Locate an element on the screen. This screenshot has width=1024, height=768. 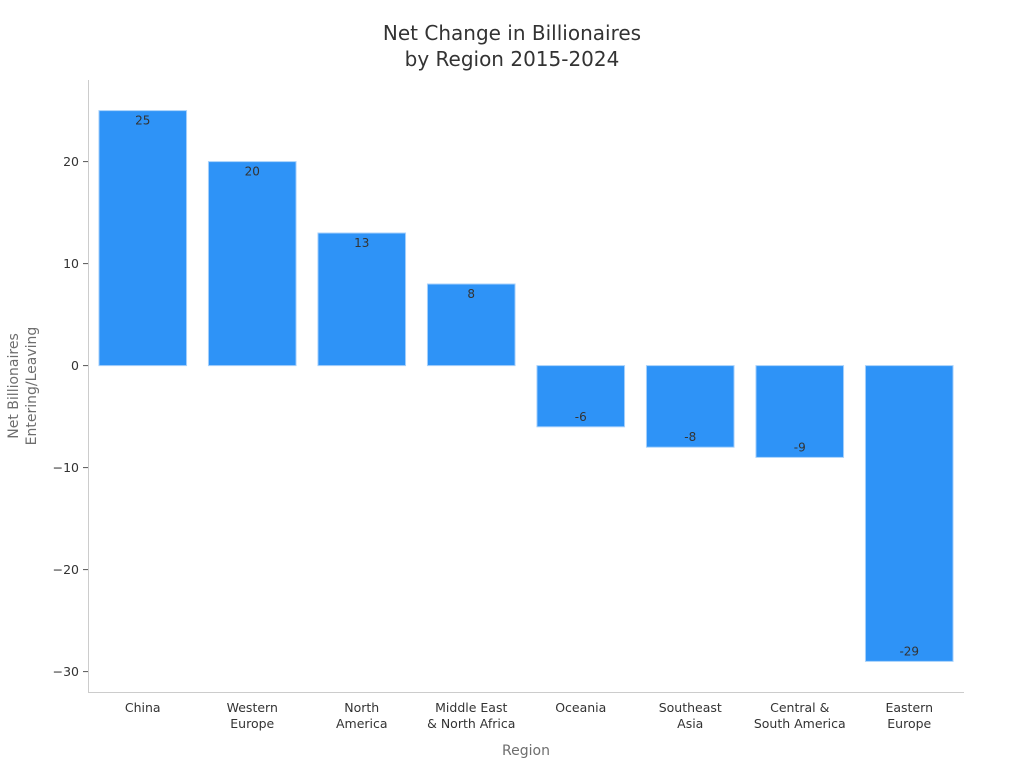
y-ticks-group: 20 10 0 −10 −20 −30 is located at coordinates (70, 416).